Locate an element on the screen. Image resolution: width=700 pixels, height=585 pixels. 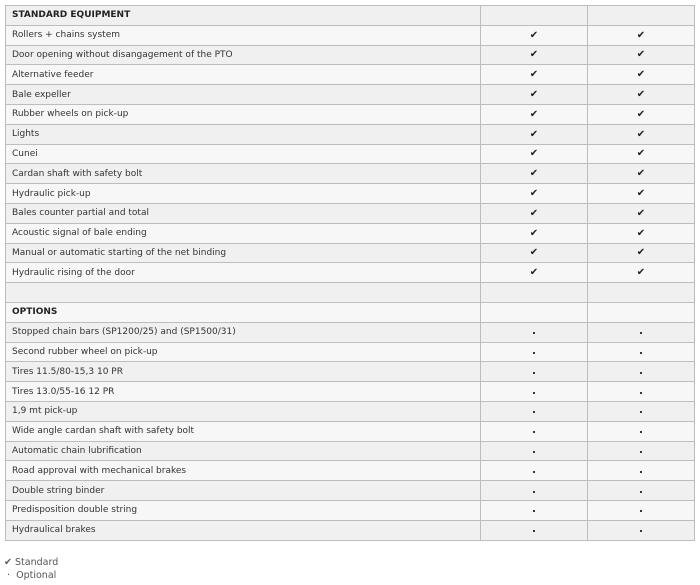
legend-optional-label: Optional is located at coordinates (36, 575).